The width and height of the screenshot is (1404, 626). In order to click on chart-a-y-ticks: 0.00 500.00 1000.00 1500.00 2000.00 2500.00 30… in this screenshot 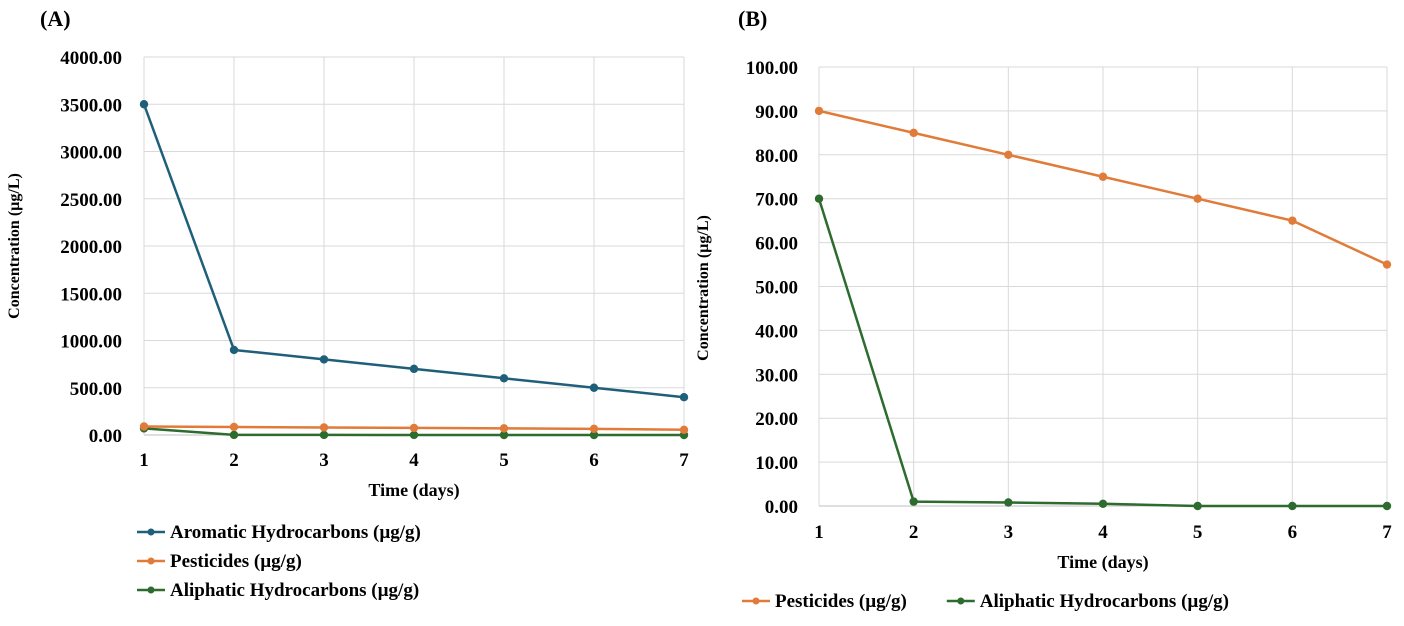, I will do `click(91, 247)`.